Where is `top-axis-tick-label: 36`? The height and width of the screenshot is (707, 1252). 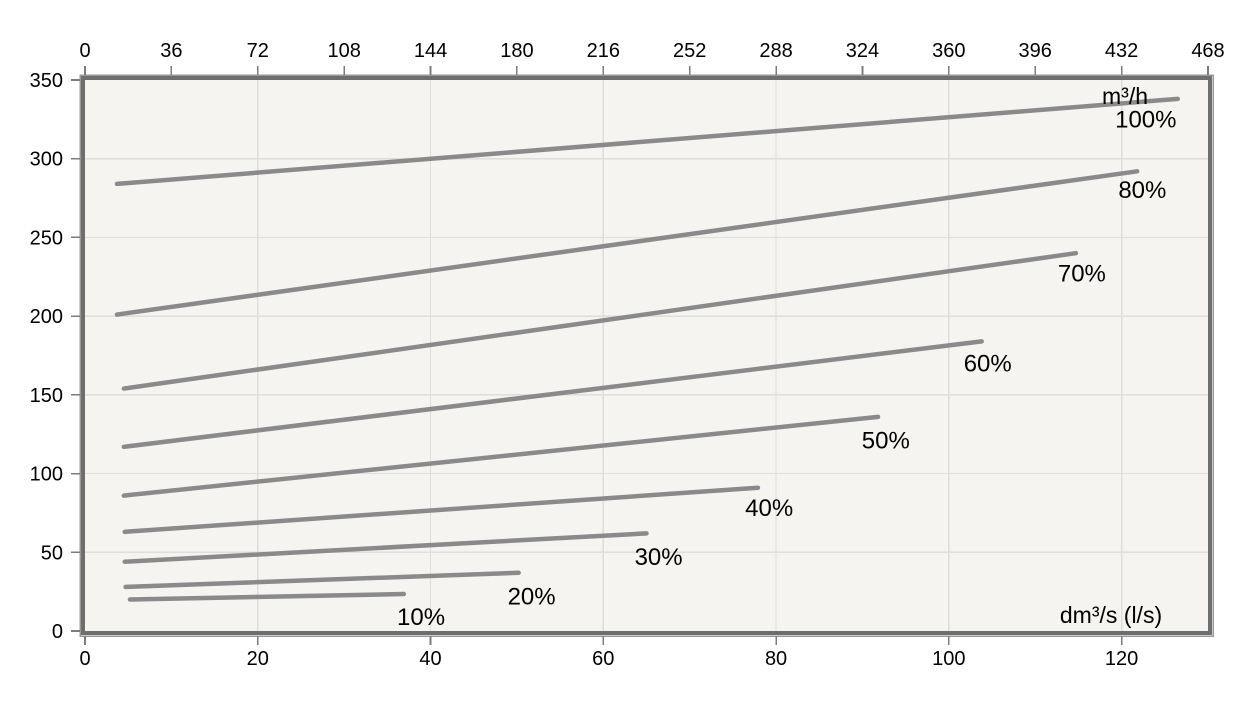 top-axis-tick-label: 36 is located at coordinates (171, 51).